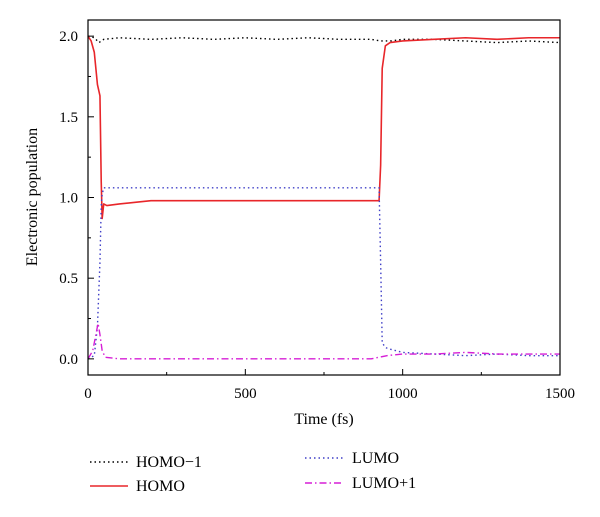 The height and width of the screenshot is (517, 600). Describe the element at coordinates (68, 279) in the screenshot. I see `y-tick-label-1: 0.5` at that location.